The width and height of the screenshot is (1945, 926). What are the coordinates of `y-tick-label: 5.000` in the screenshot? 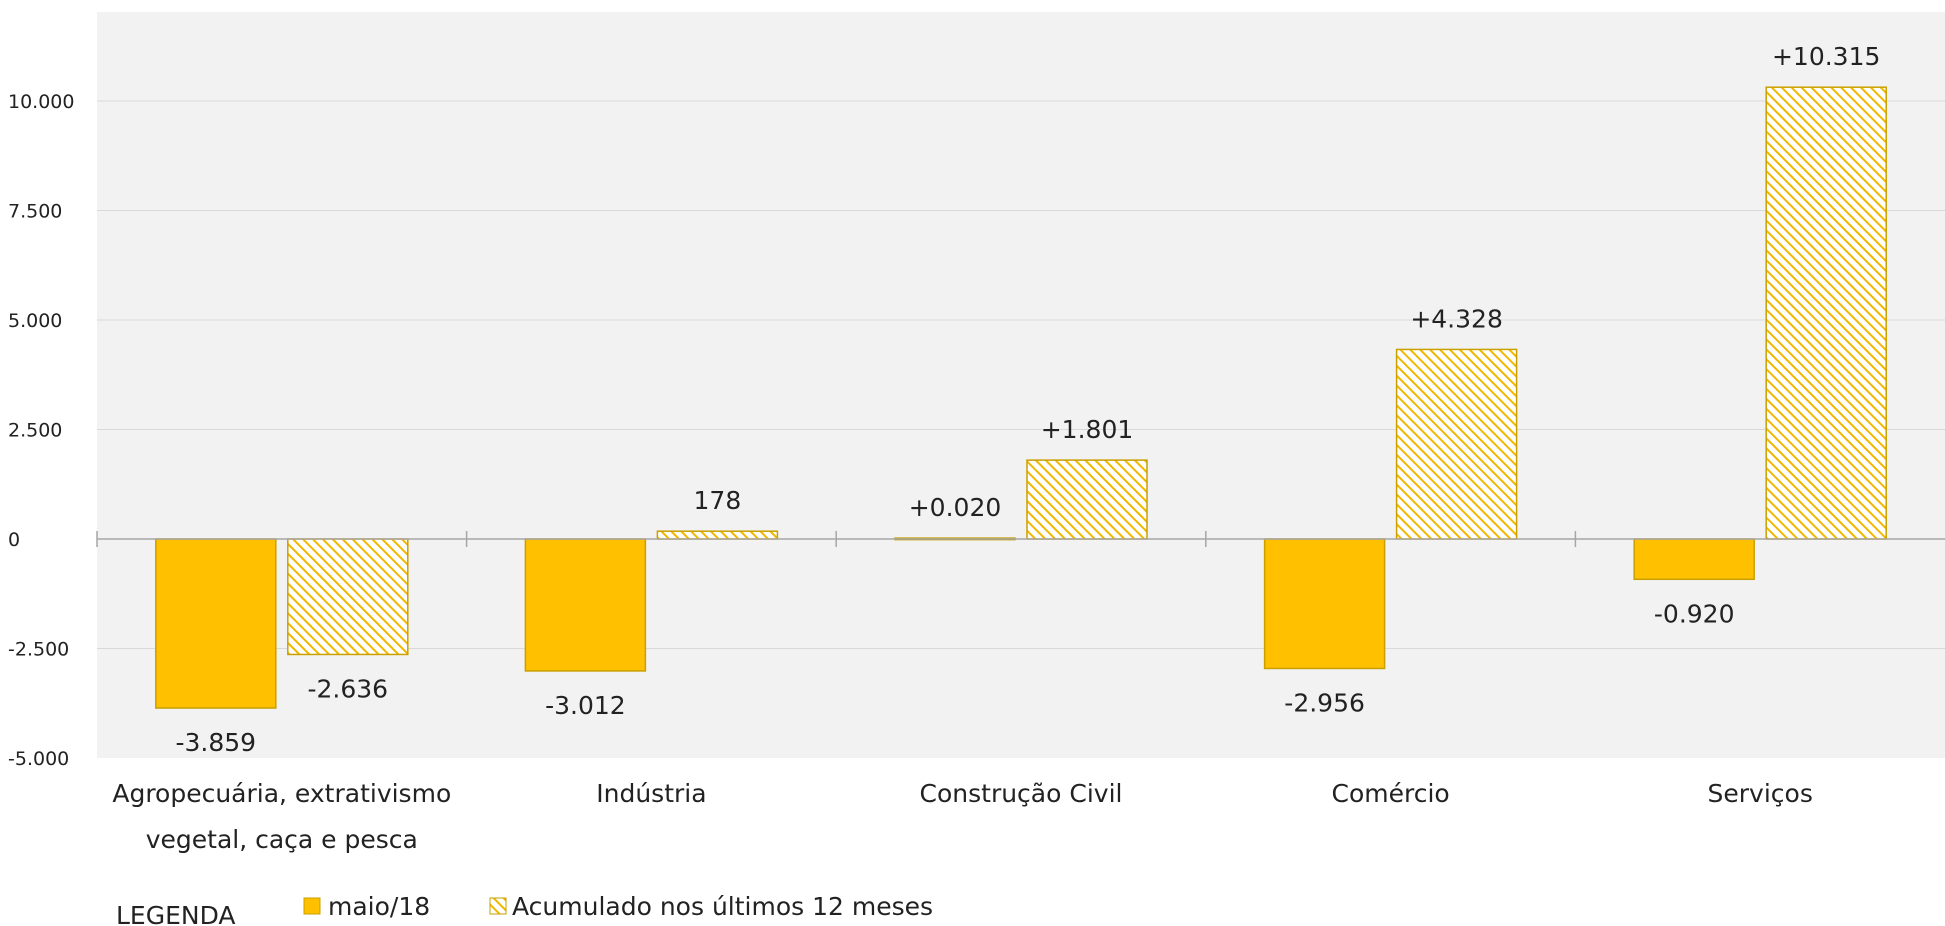 It's located at (35, 321).